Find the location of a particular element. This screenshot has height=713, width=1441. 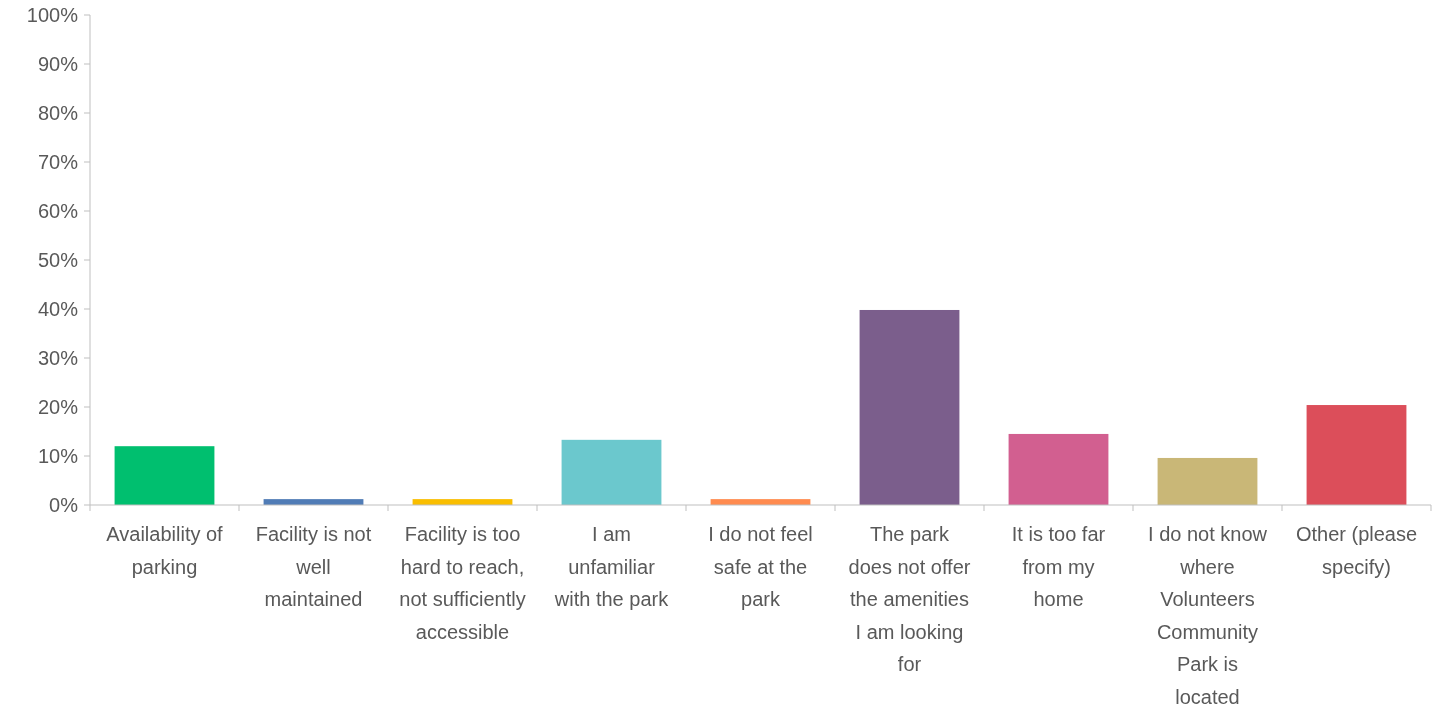

y-tick-label: 90% is located at coordinates (58, 64).